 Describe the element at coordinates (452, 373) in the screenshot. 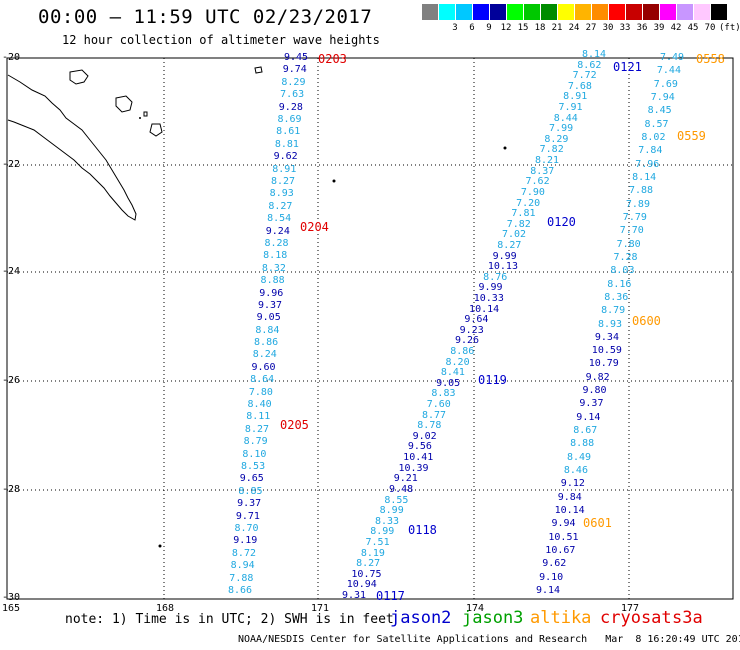

I see `track-b-value: 8.41` at that location.